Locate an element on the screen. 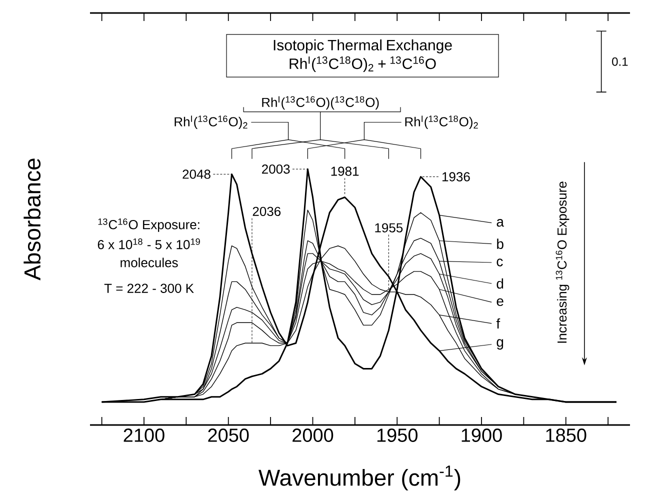 The height and width of the screenshot is (494, 646). annotation: T = 222 - 300 K is located at coordinates (149, 289).